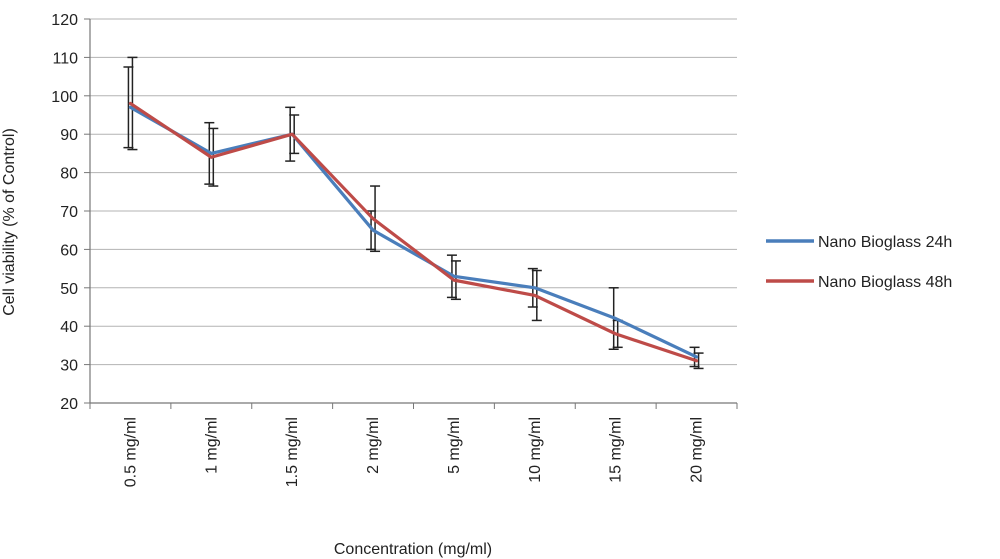 This screenshot has width=1000, height=559. Describe the element at coordinates (69, 212) in the screenshot. I see `y-tick-label-70: 70` at that location.